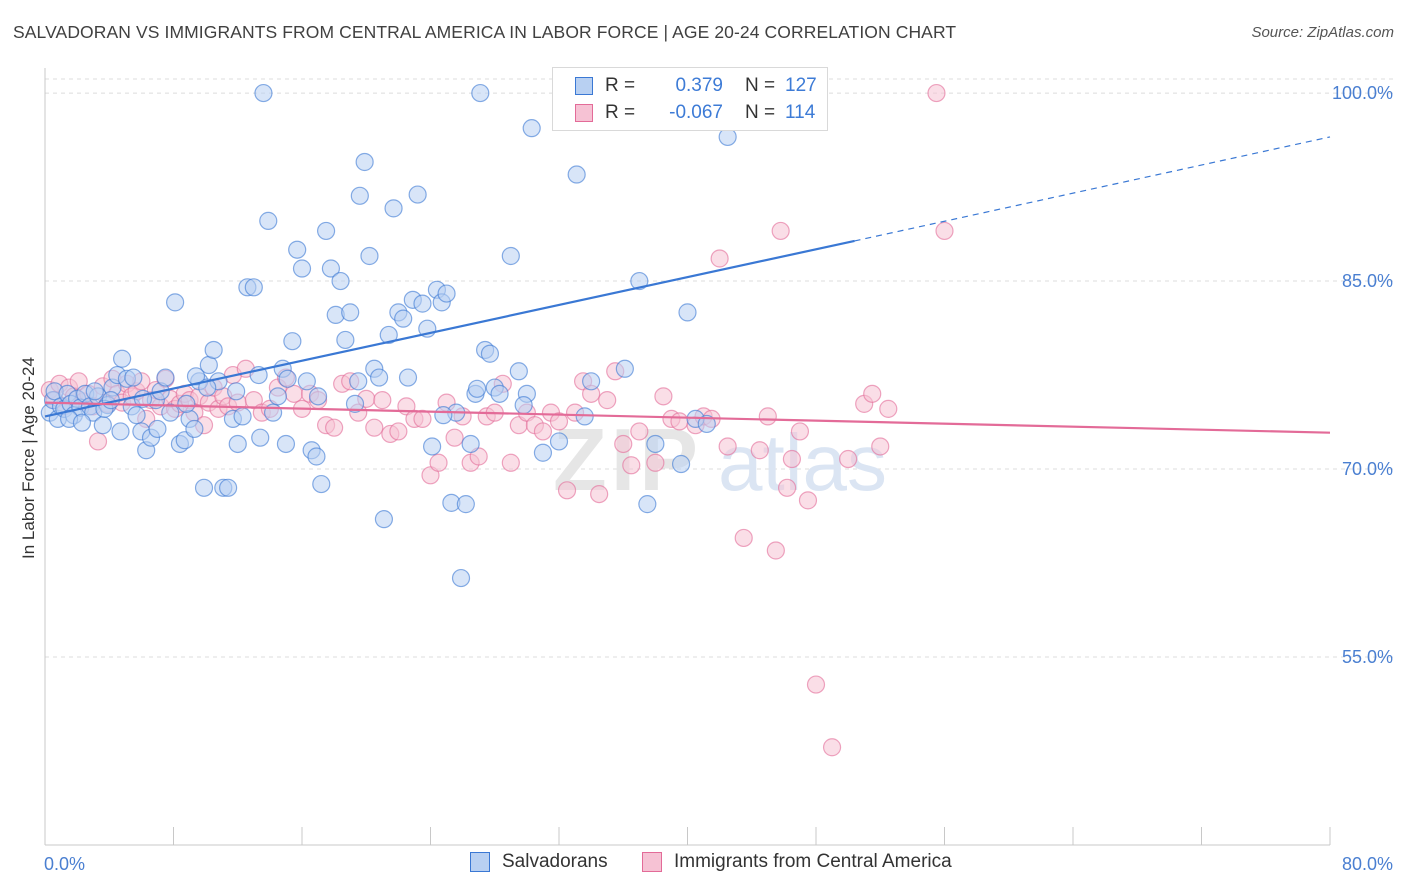 This screenshot has width=1406, height=892. I want to click on source-label: Source: ZipAtlas.com, so click(1322, 32).